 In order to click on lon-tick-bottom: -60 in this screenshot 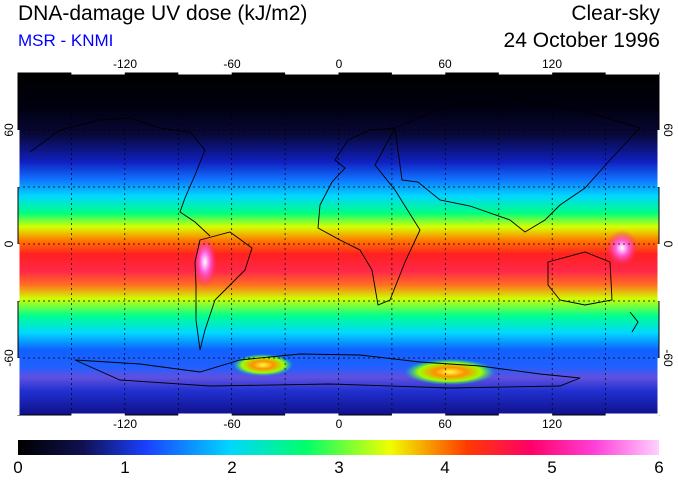, I will do `click(232, 424)`.